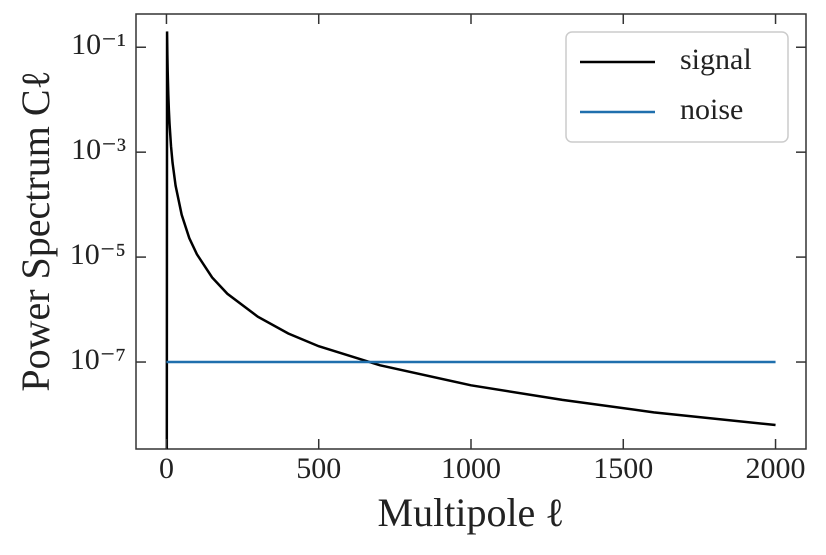  Describe the element at coordinates (98, 44) in the screenshot. I see `y-tick-label: 10⁻¹` at that location.